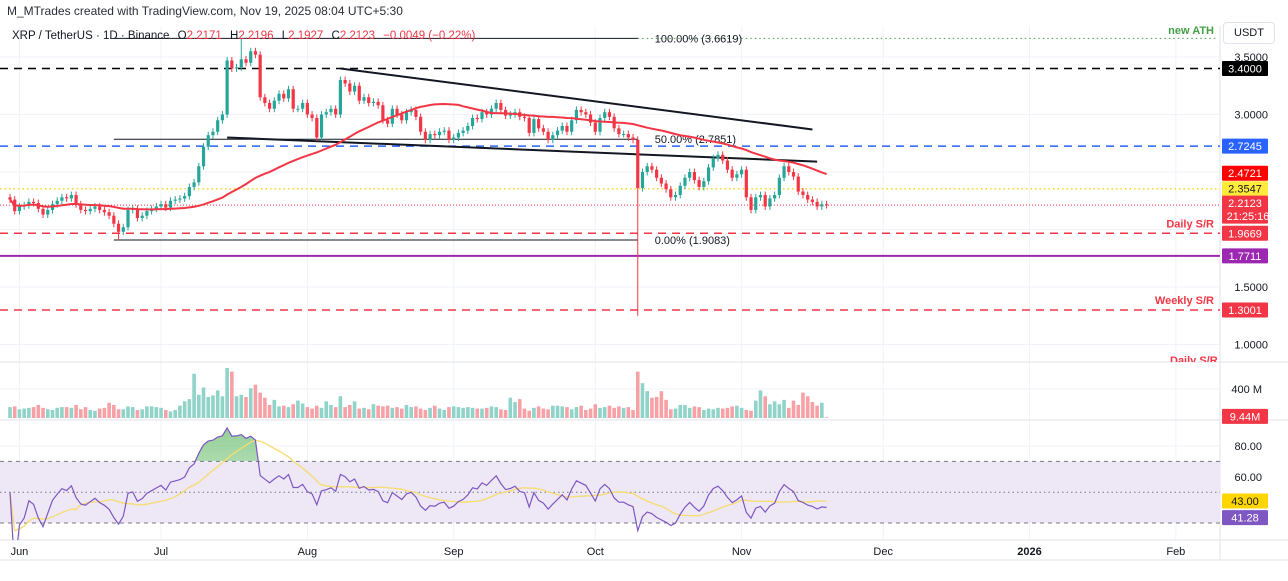 This screenshot has width=1288, height=581. Describe the element at coordinates (598, 552) in the screenshot. I see `time-axis: Jun Jul Aug Sep Oct Nov Dec 2026 Feb` at that location.